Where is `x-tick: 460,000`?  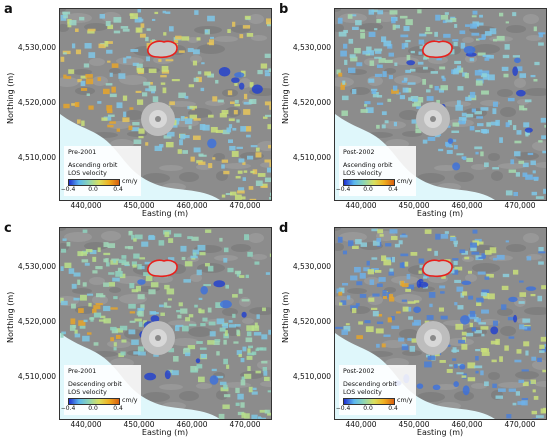 x-tick: 460,000 is located at coordinates (467, 424).